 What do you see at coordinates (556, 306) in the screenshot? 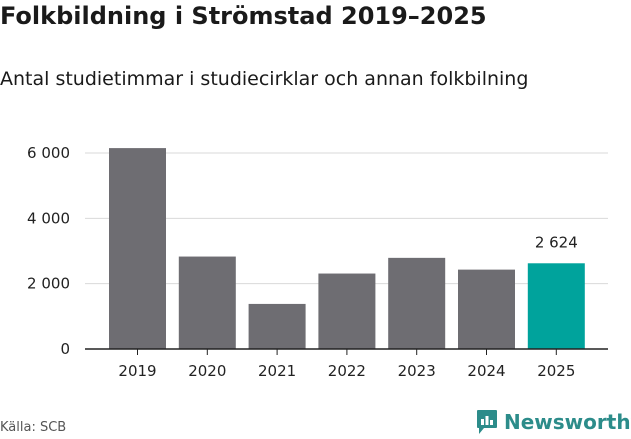
I see `bar-2025` at bounding box center [556, 306].